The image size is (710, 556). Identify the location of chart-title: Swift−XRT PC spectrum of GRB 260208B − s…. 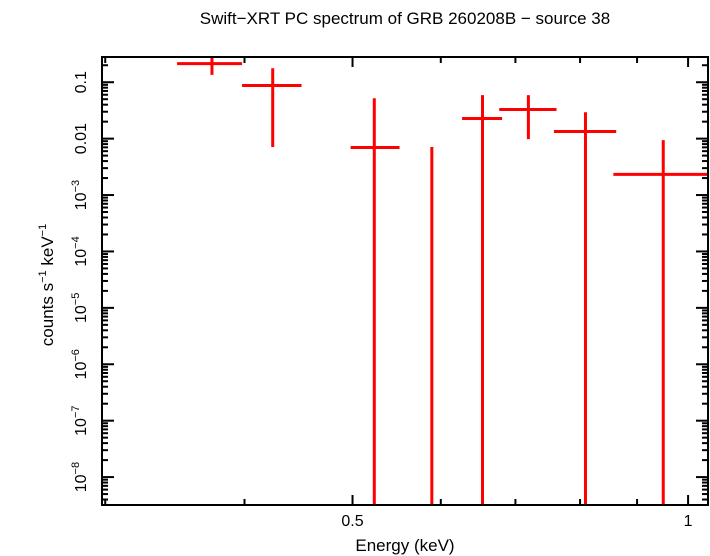
(405, 18).